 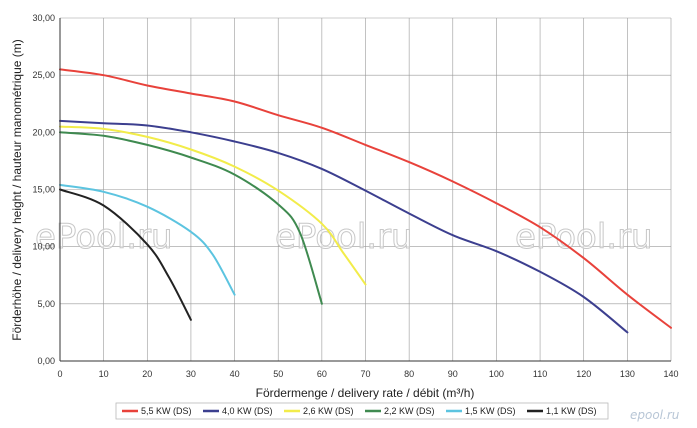 What do you see at coordinates (409, 374) in the screenshot?
I see `x-tick-label: 80` at bounding box center [409, 374].